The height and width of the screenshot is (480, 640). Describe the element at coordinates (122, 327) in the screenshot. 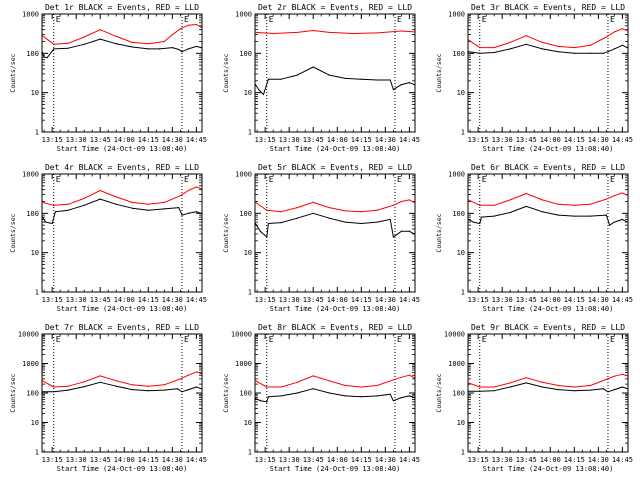

I see `panel-title: Det 7r BLACK = Events, RED = LLD` at that location.